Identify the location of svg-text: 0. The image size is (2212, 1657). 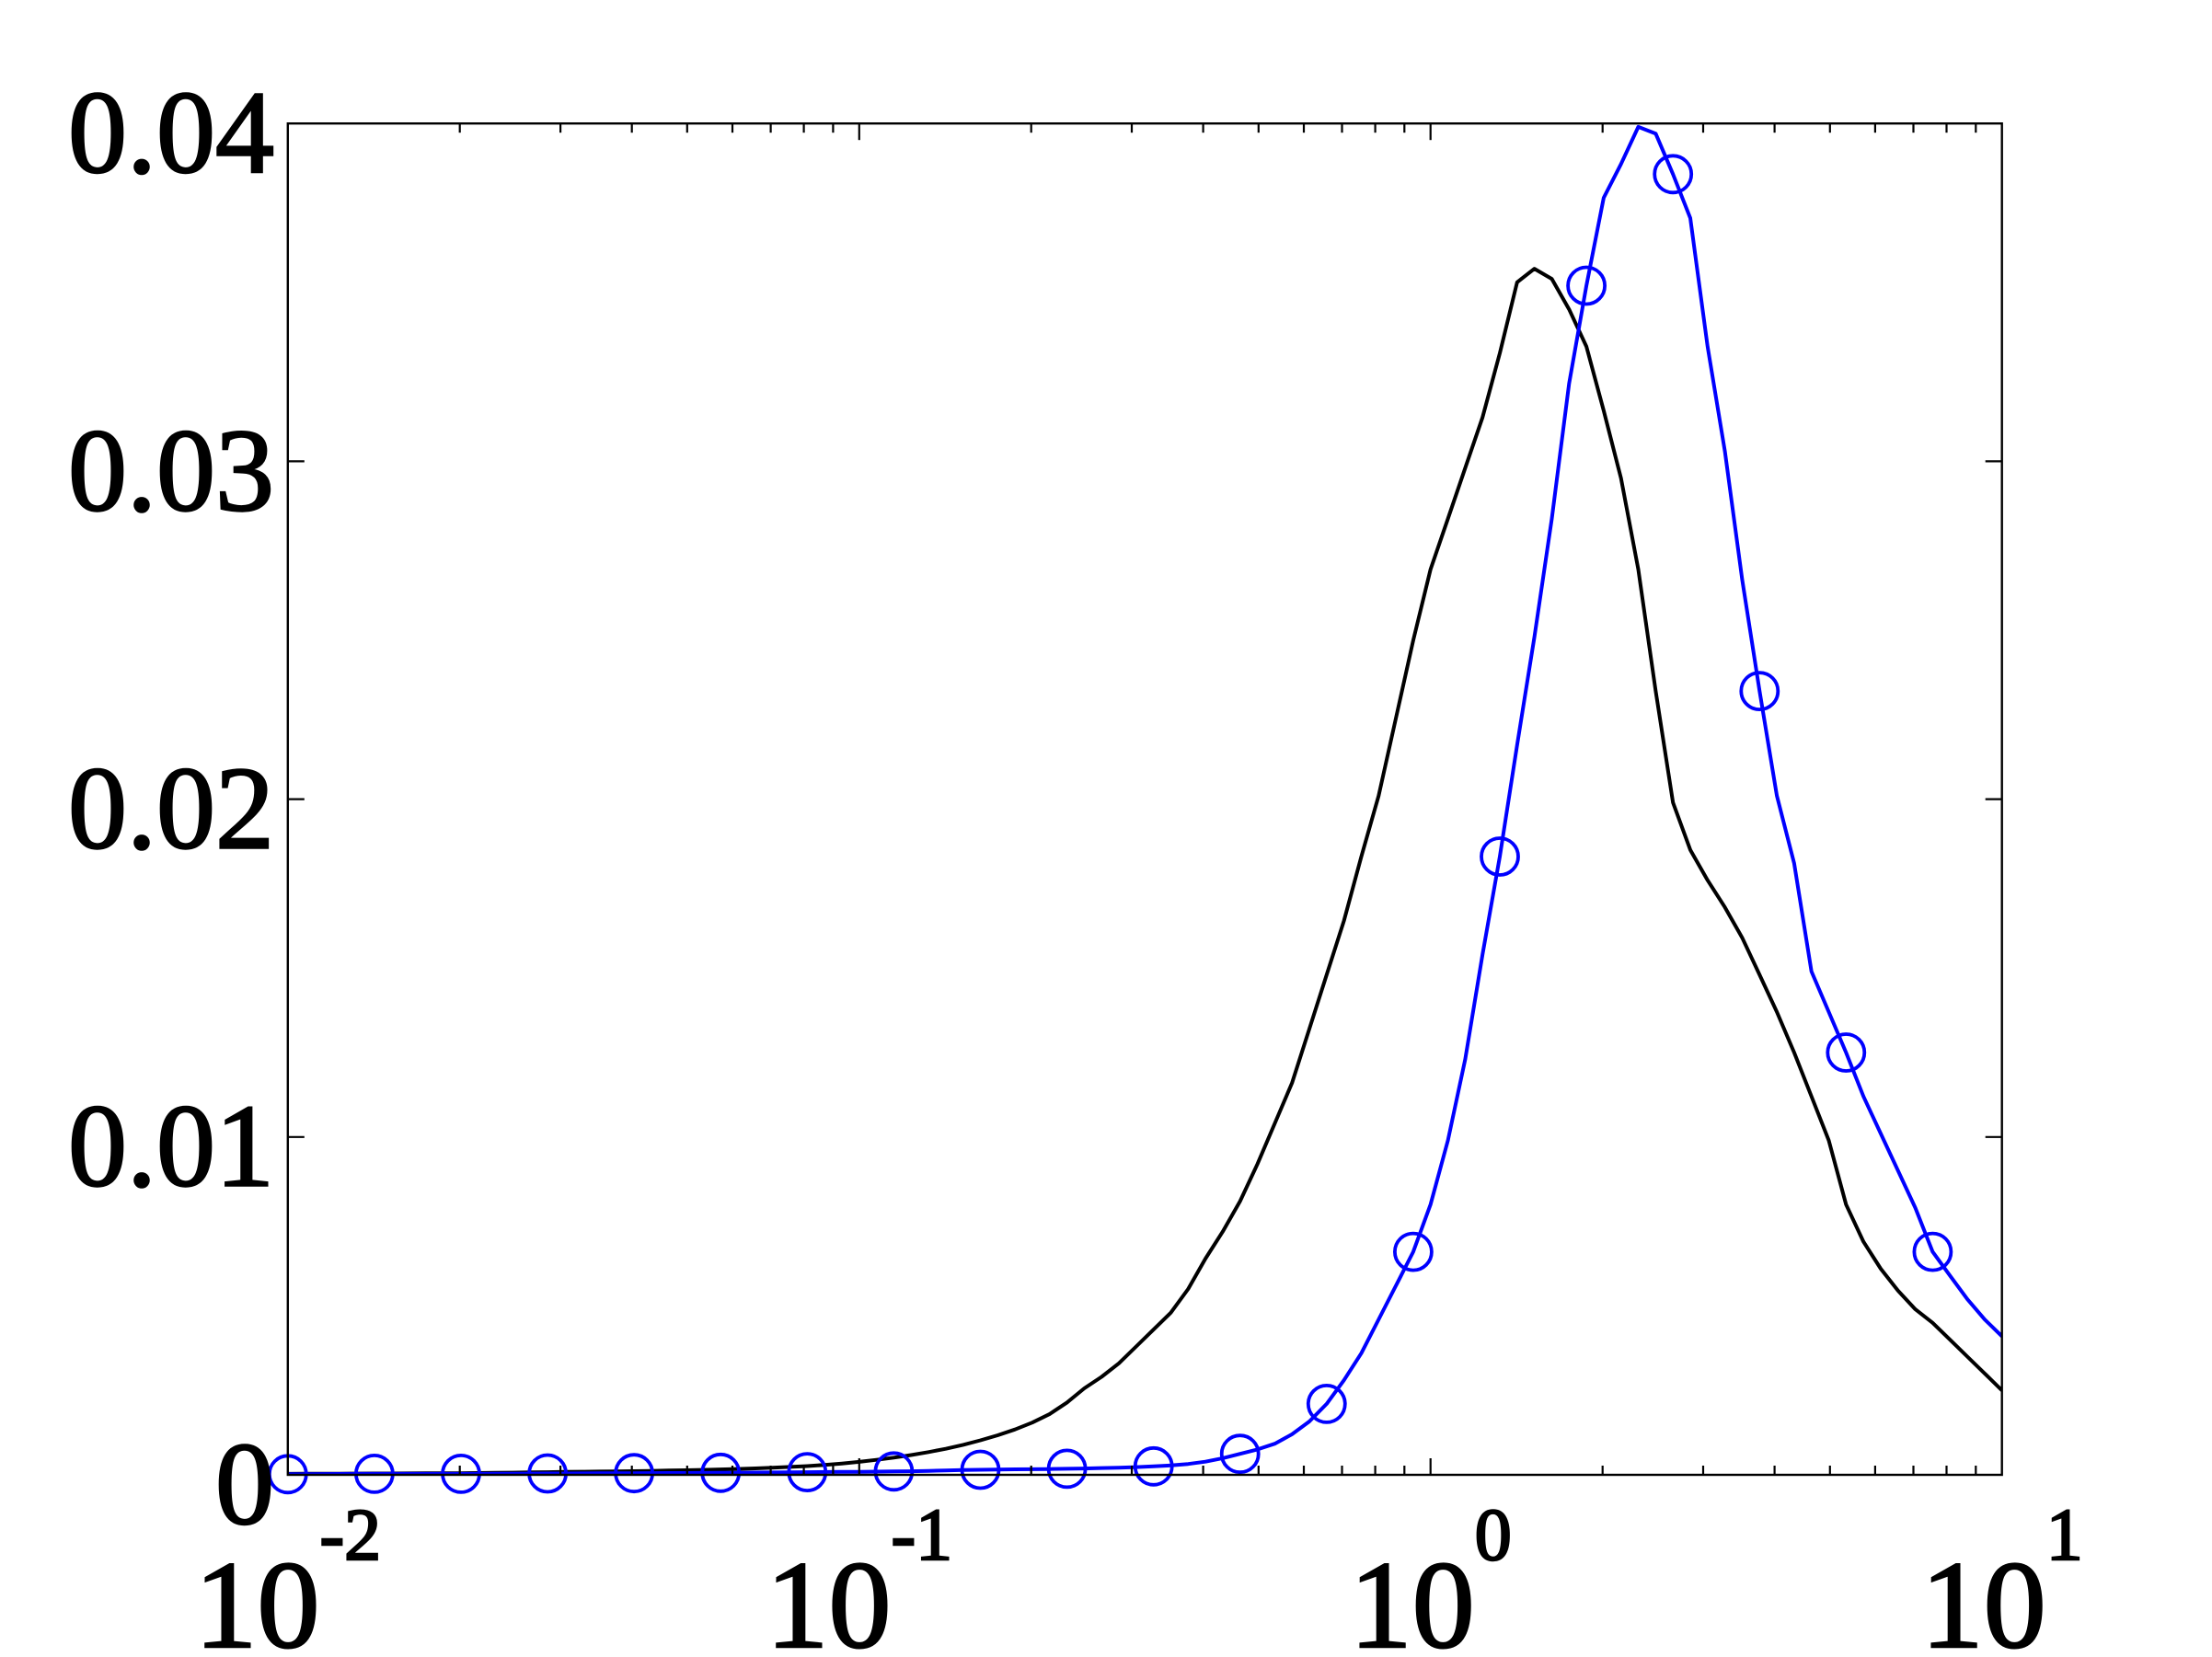
(244, 1484).